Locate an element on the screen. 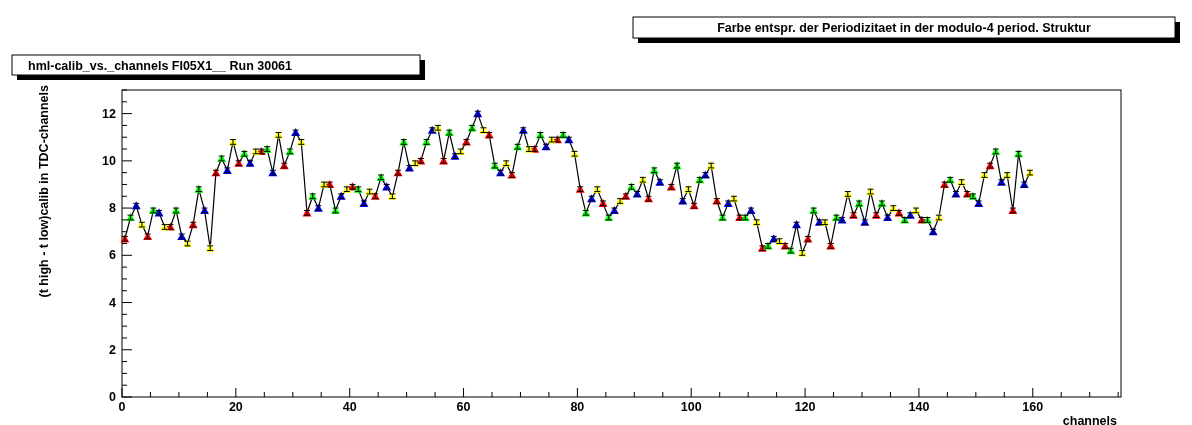 The image size is (1192, 425). x-tick-label: 120 is located at coordinates (805, 407).